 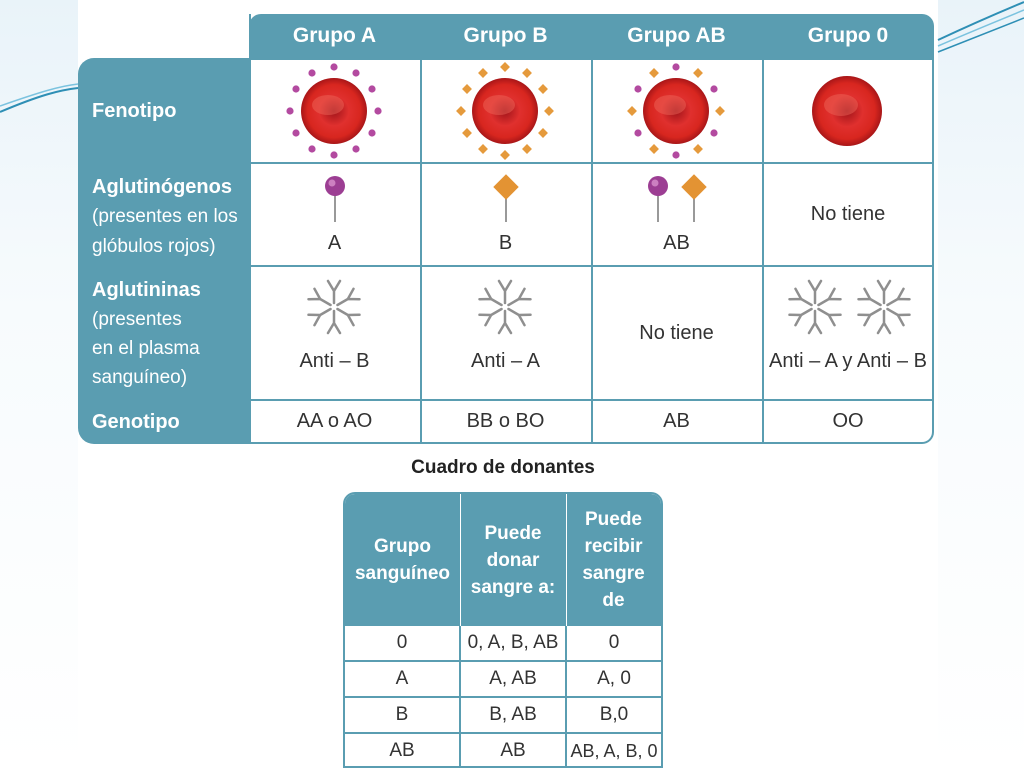 What do you see at coordinates (981, 384) in the screenshot?
I see `slide-background-right` at bounding box center [981, 384].